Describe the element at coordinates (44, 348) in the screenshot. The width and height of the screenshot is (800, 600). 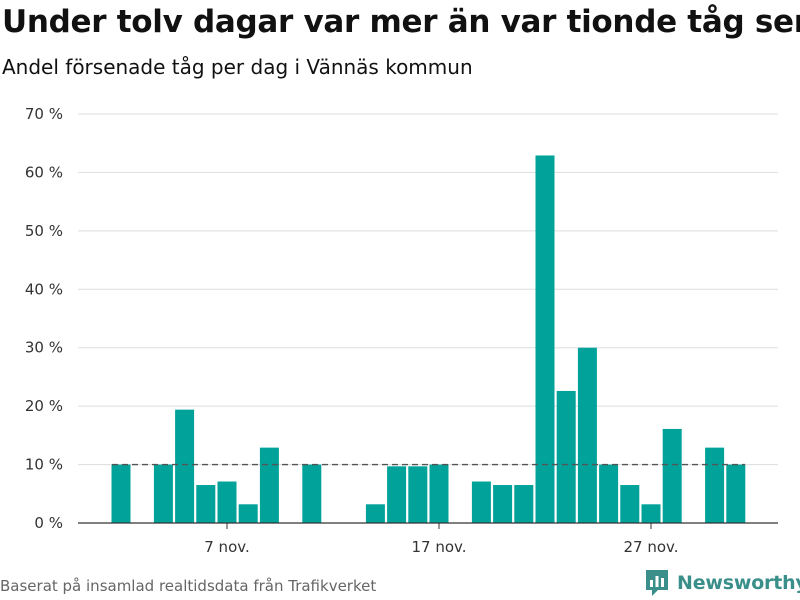
I see `y-tick-label: 30 %` at that location.